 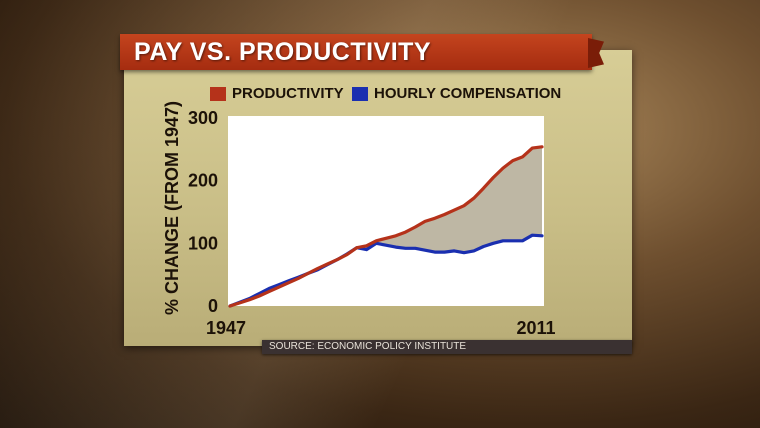 I want to click on y-tick-label-100: 100, so click(x=203, y=243).